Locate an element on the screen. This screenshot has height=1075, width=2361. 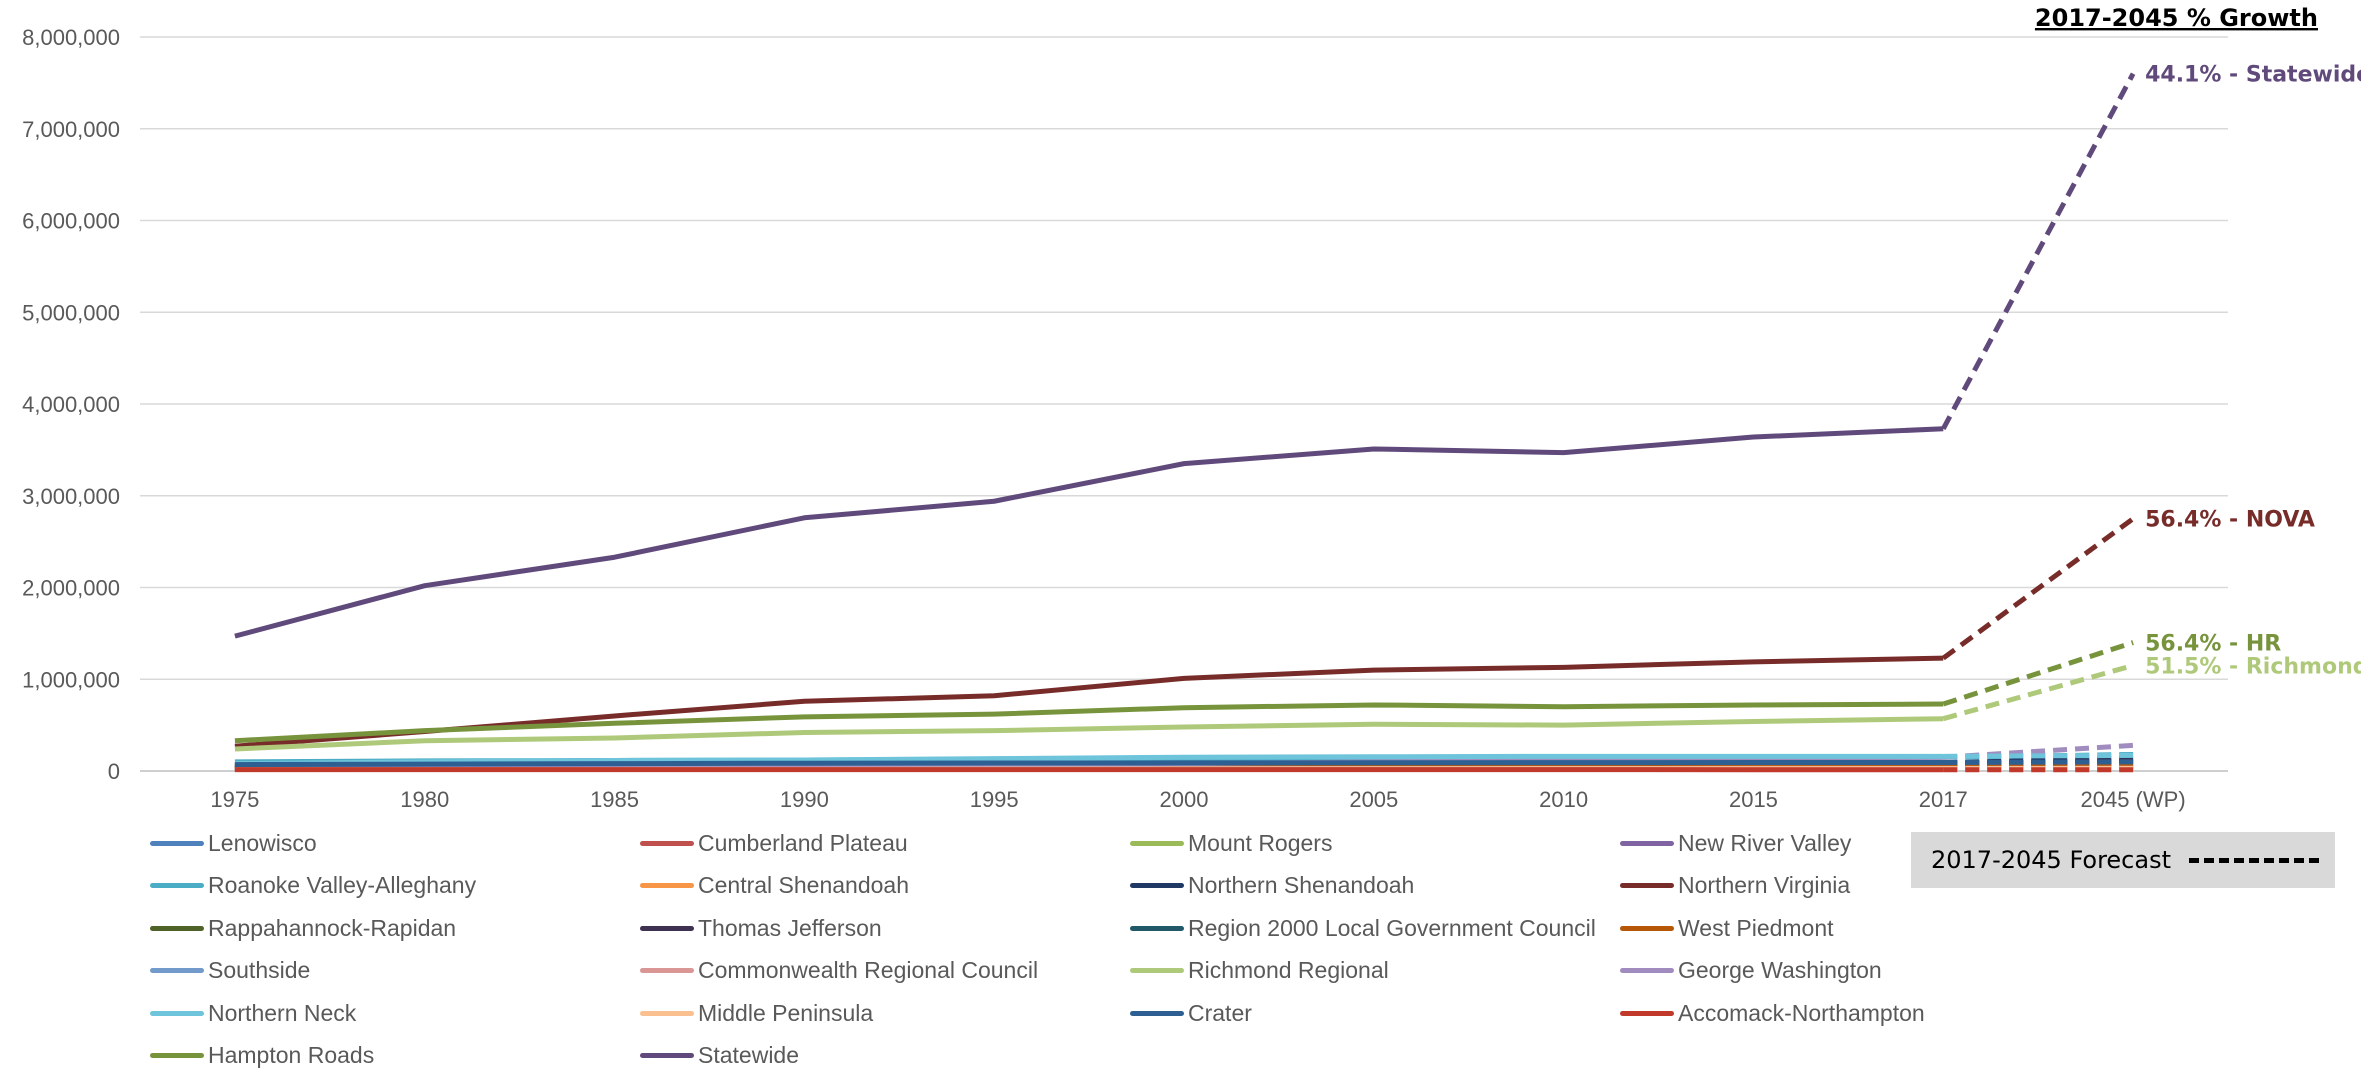
legend-label: Statewide is located at coordinates (749, 1055).